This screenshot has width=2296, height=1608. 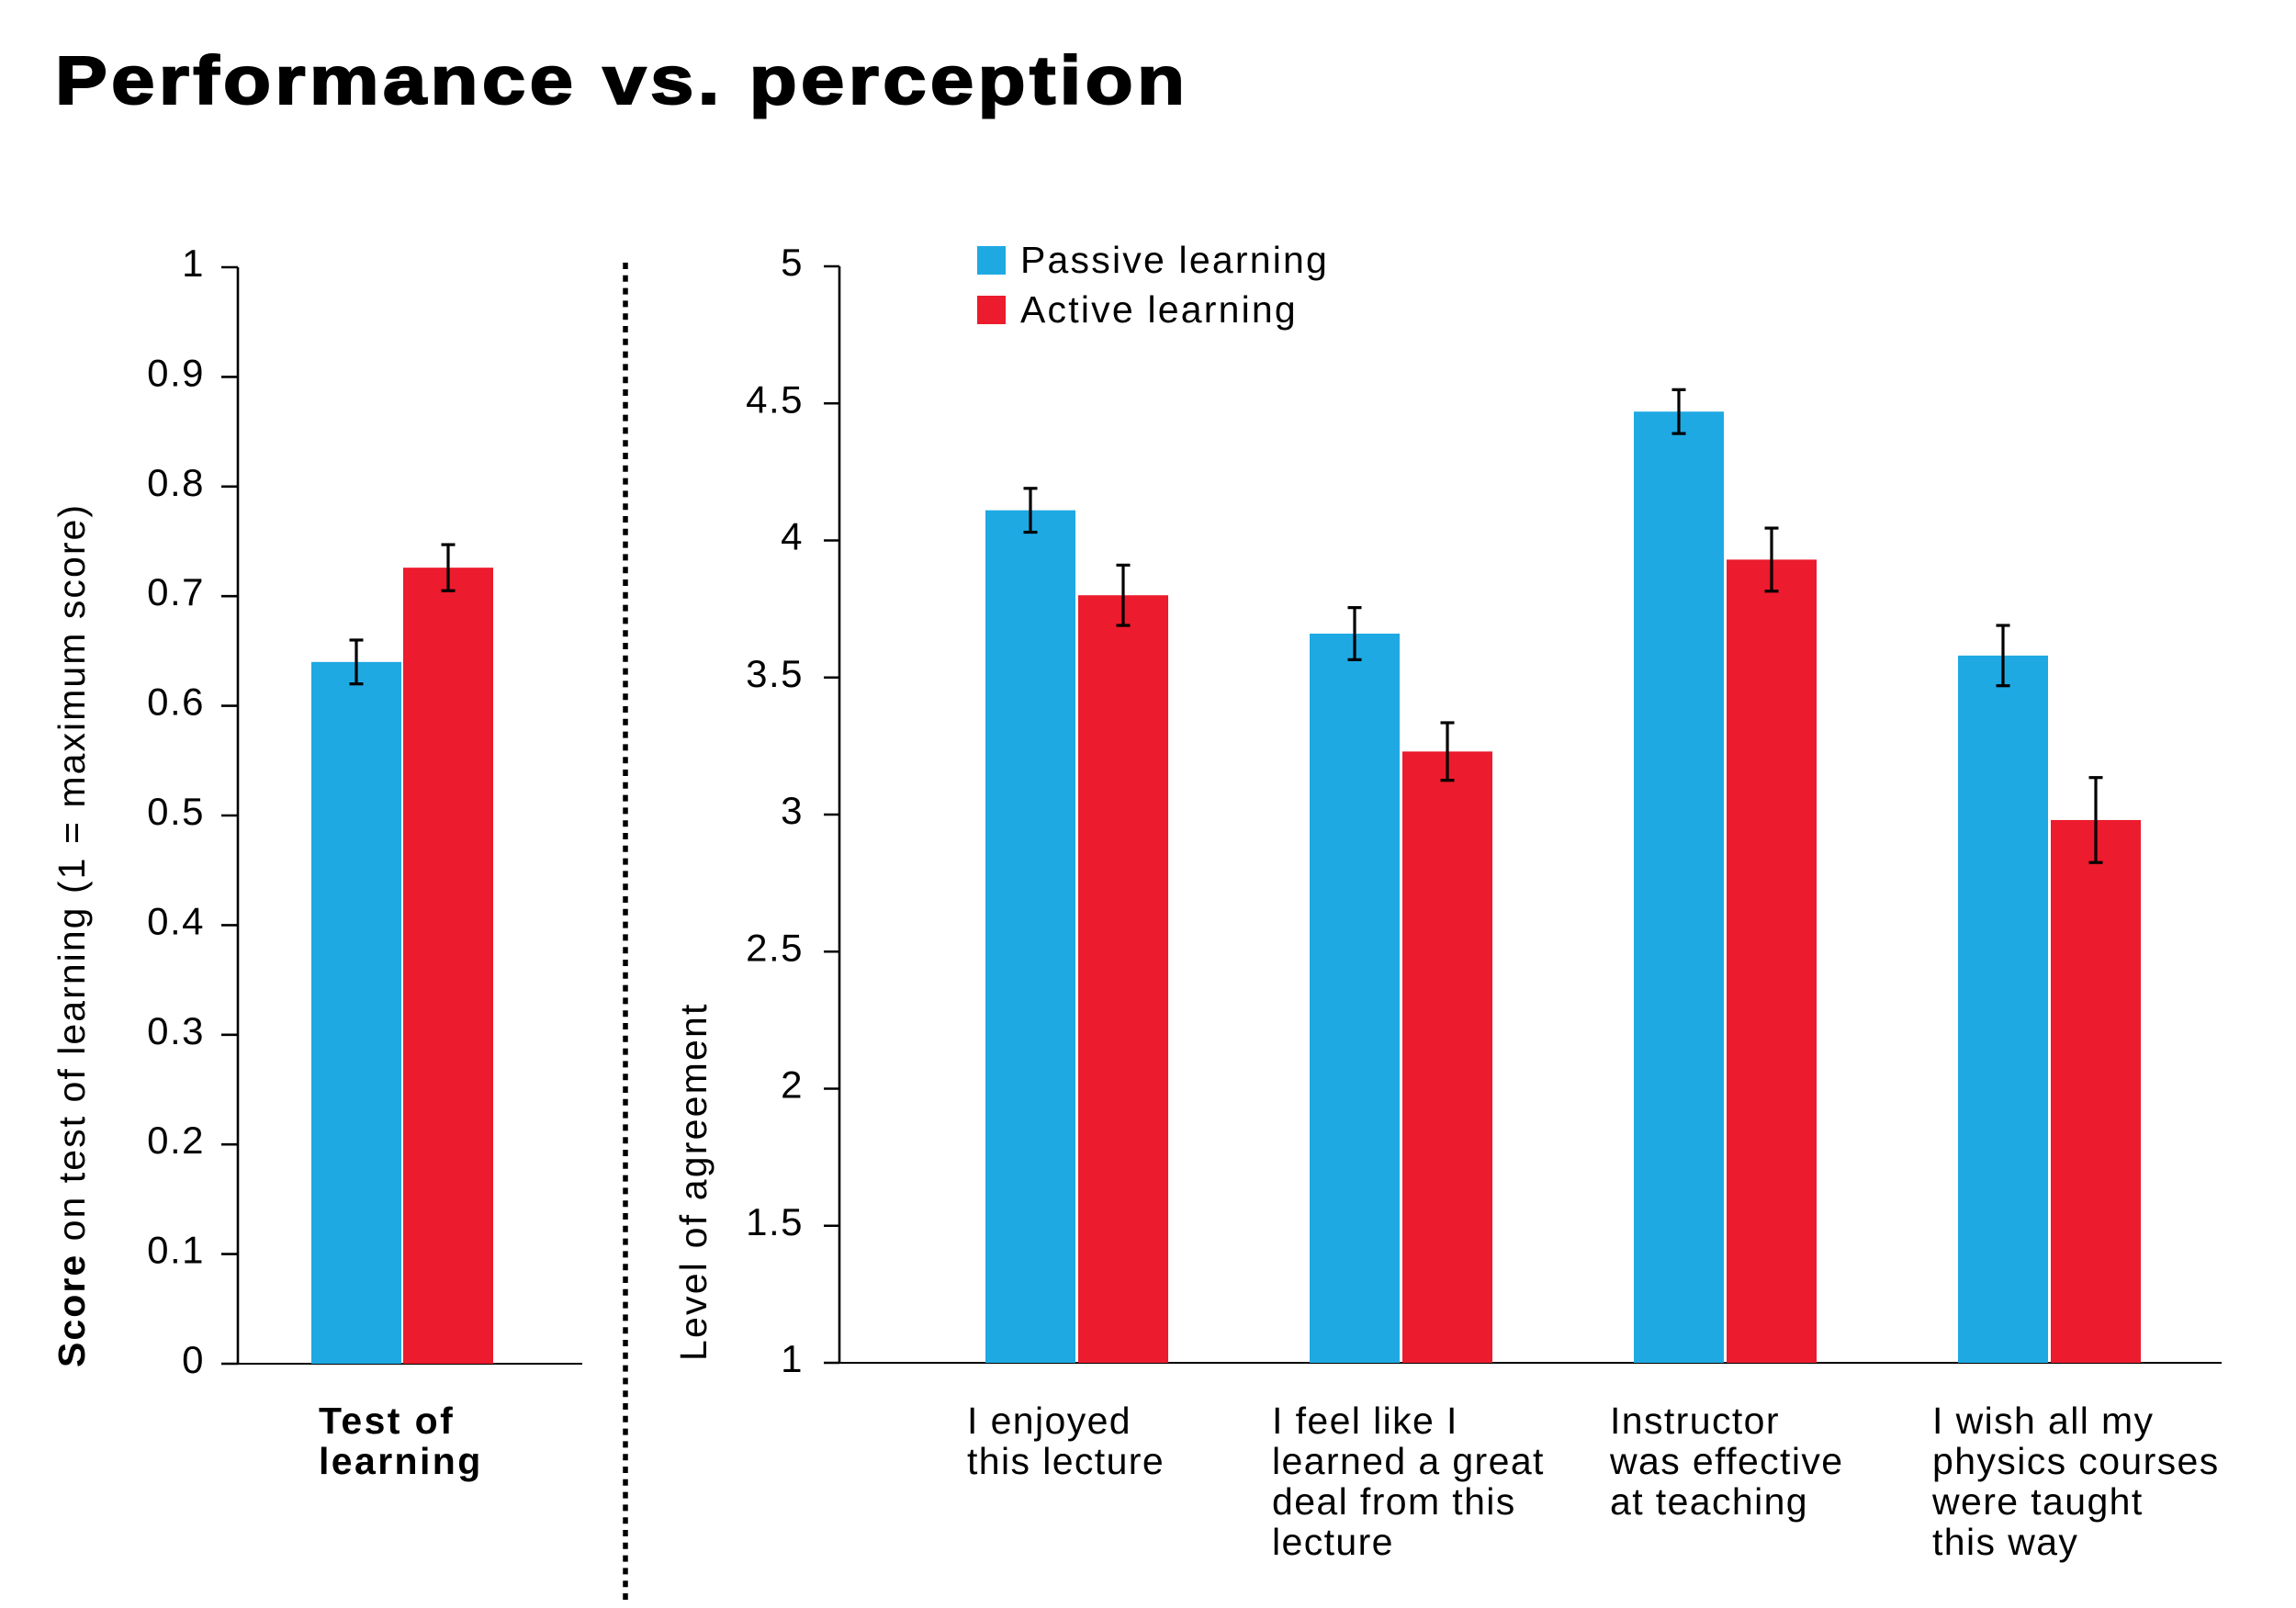 I want to click on y-tick-label: 2.5, so click(x=775, y=947).